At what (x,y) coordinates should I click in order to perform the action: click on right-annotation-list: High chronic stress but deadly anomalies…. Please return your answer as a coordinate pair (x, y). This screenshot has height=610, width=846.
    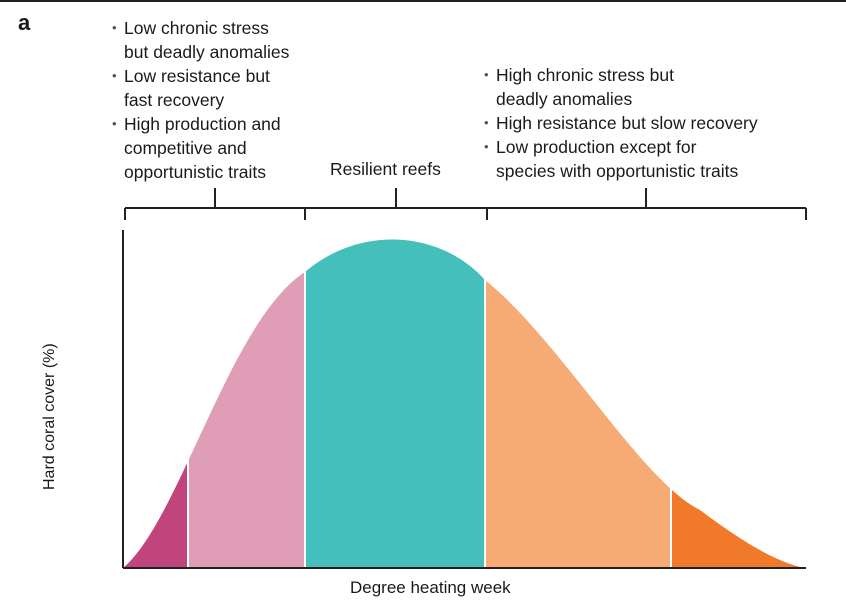
    Looking at the image, I should click on (621, 123).